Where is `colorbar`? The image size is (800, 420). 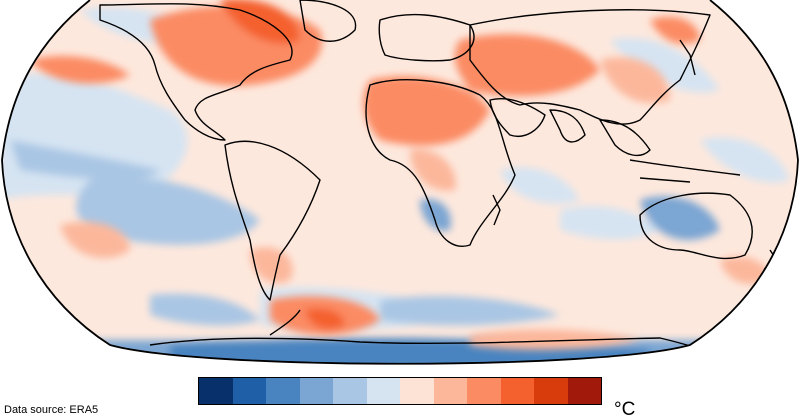 colorbar is located at coordinates (400, 391).